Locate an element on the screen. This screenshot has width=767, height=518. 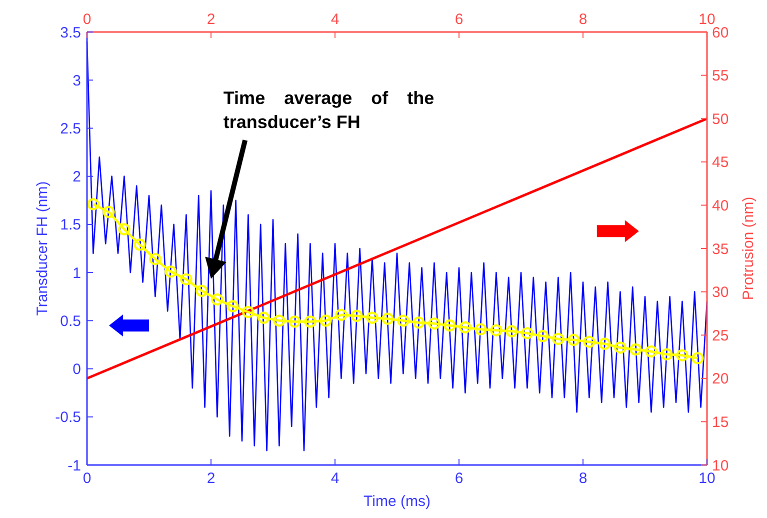
x2-tick-label: 8 is located at coordinates (583, 478).